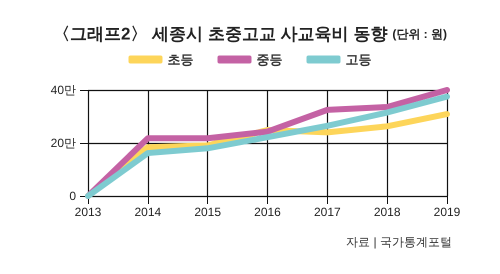 The image size is (500, 274). I want to click on x-tick-label: 2015, so click(208, 212).